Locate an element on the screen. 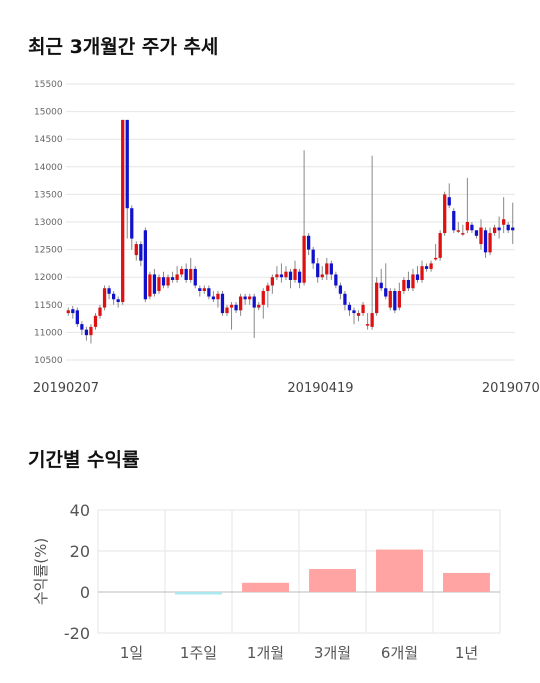  x-tick-label: 20190207 is located at coordinates (66, 388).